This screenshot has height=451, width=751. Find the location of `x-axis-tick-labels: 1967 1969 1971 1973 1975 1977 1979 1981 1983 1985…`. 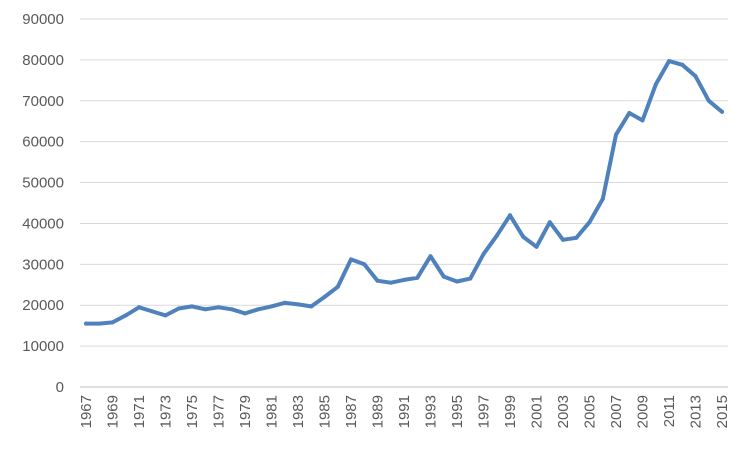

x-axis-tick-labels: 1967 1969 1971 1973 1975 1977 1979 1981 1983 1985… is located at coordinates (404, 411).